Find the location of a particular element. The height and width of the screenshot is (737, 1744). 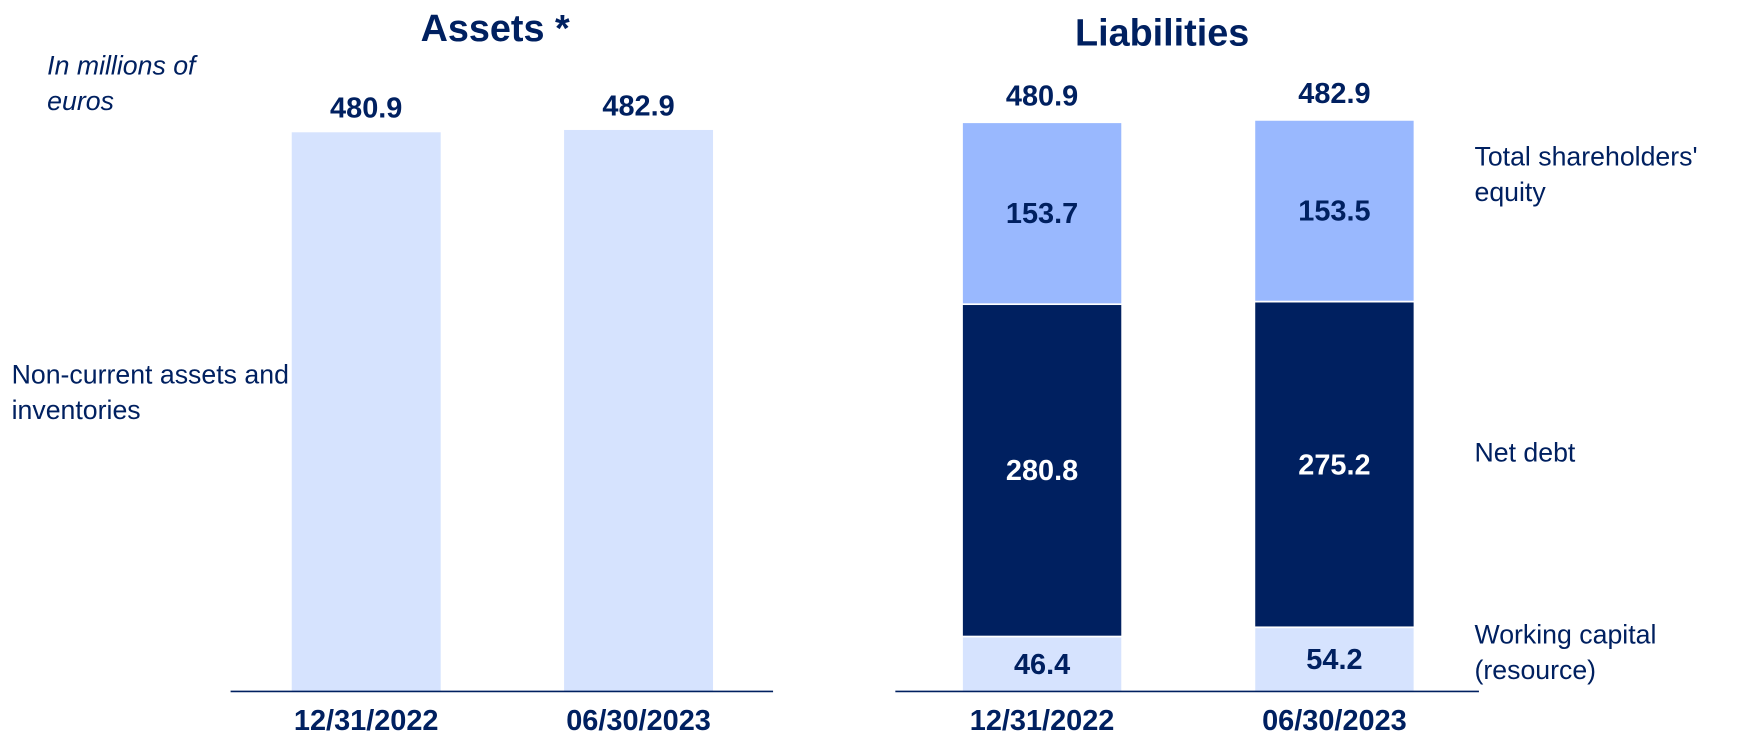

series-label-box: Total shareholders' equity is located at coordinates (1586, 175).